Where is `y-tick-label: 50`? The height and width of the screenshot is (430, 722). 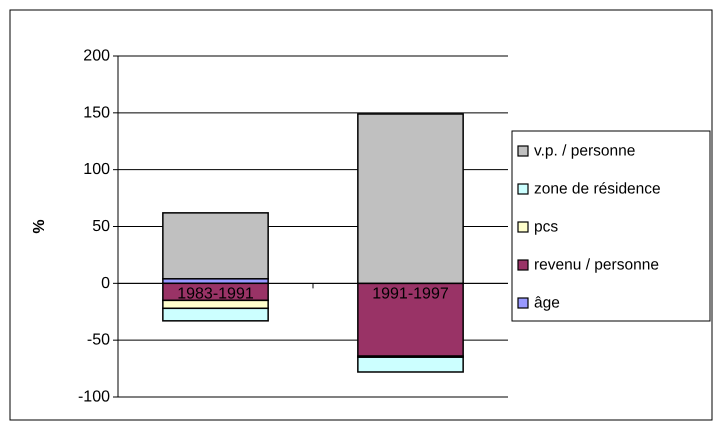
y-tick-label: 50 is located at coordinates (101, 226).